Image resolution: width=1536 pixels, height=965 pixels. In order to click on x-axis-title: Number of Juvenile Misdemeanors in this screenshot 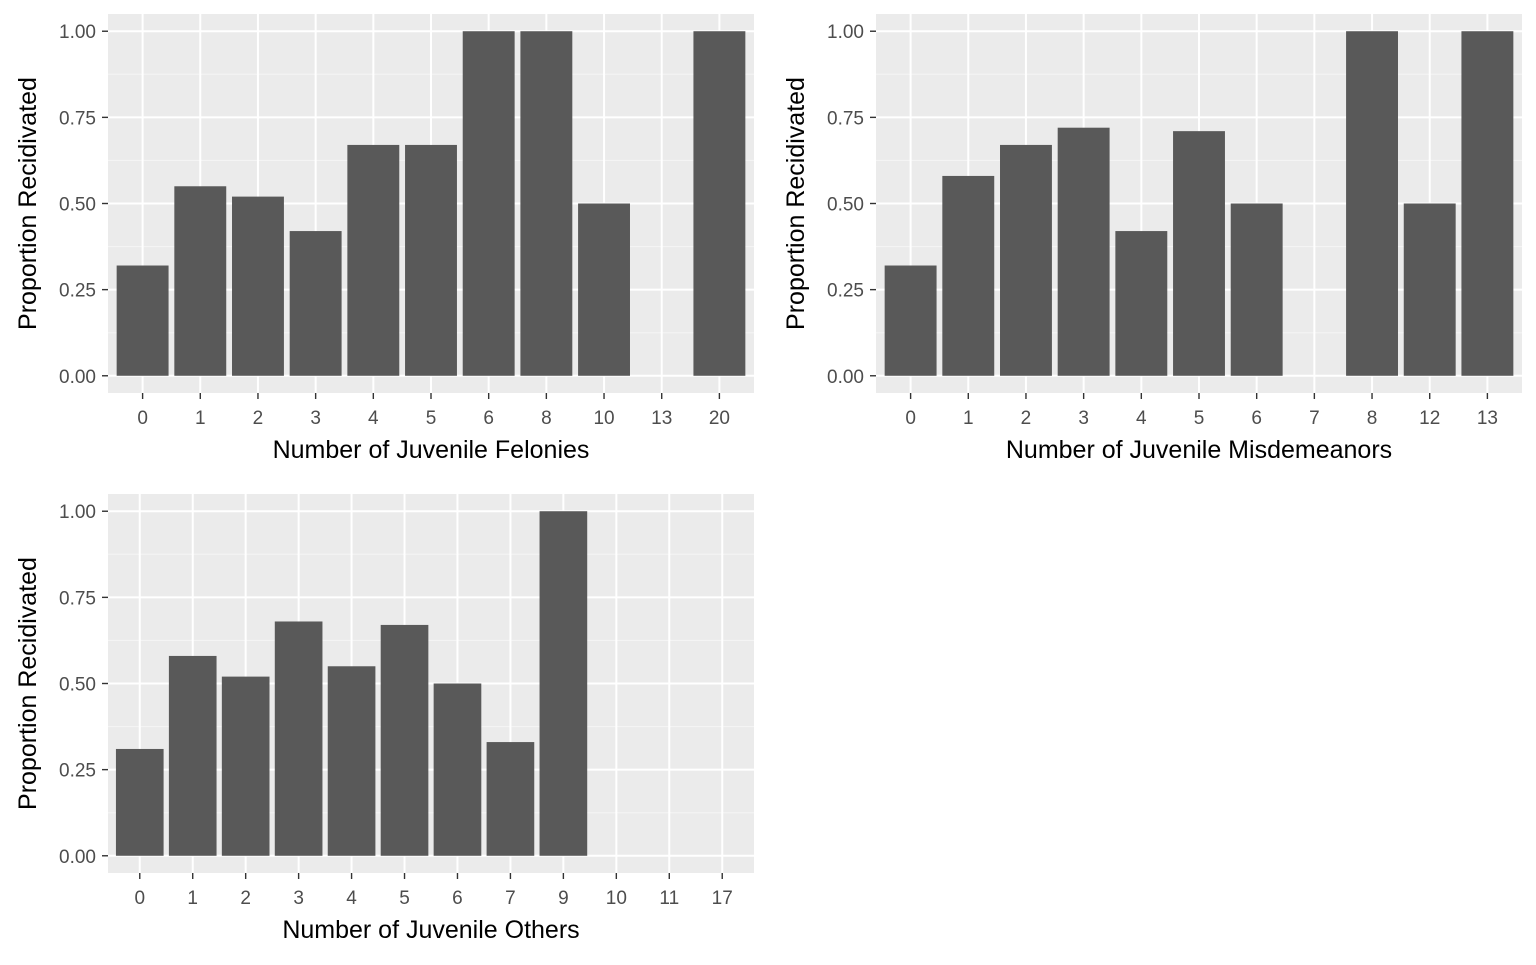, I will do `click(1199, 450)`.